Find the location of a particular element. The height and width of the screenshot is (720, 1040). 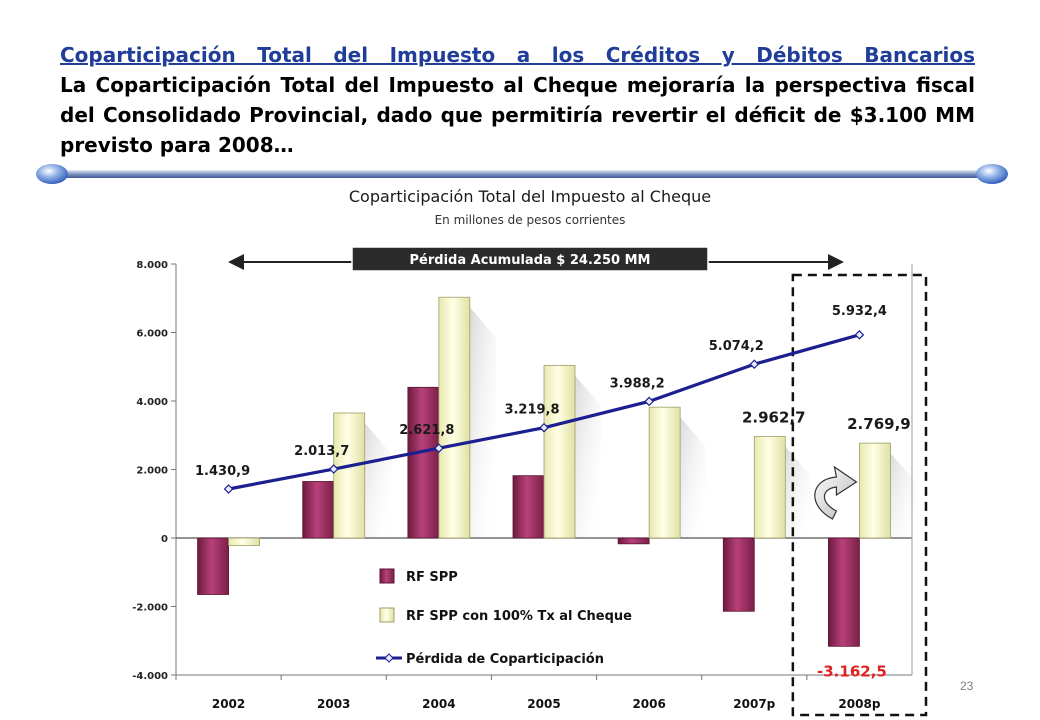

highlight-box-2008p is located at coordinates (859, 495).